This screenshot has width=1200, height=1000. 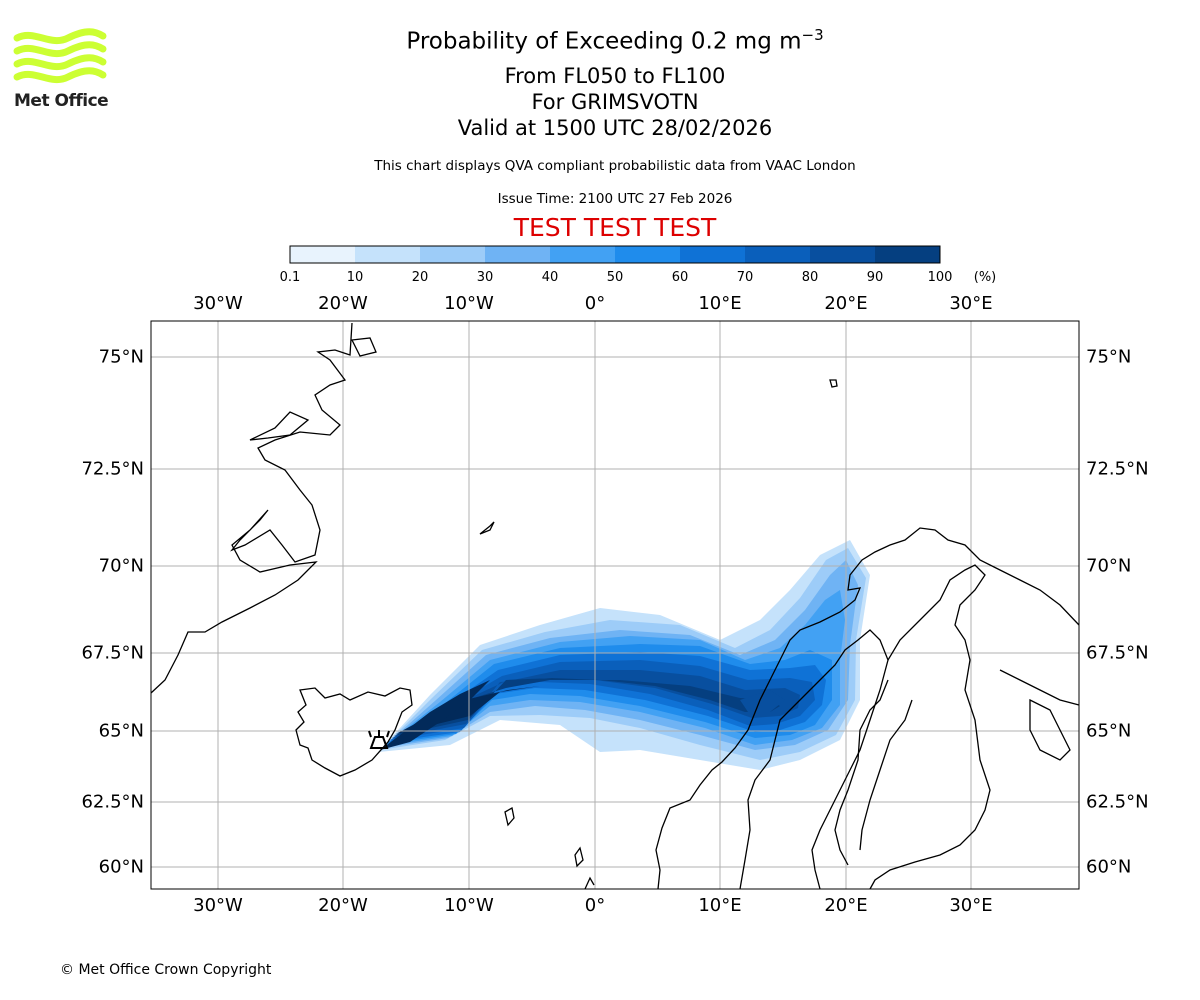 I want to click on longitude-label-bottom: 30°E, so click(x=971, y=905).